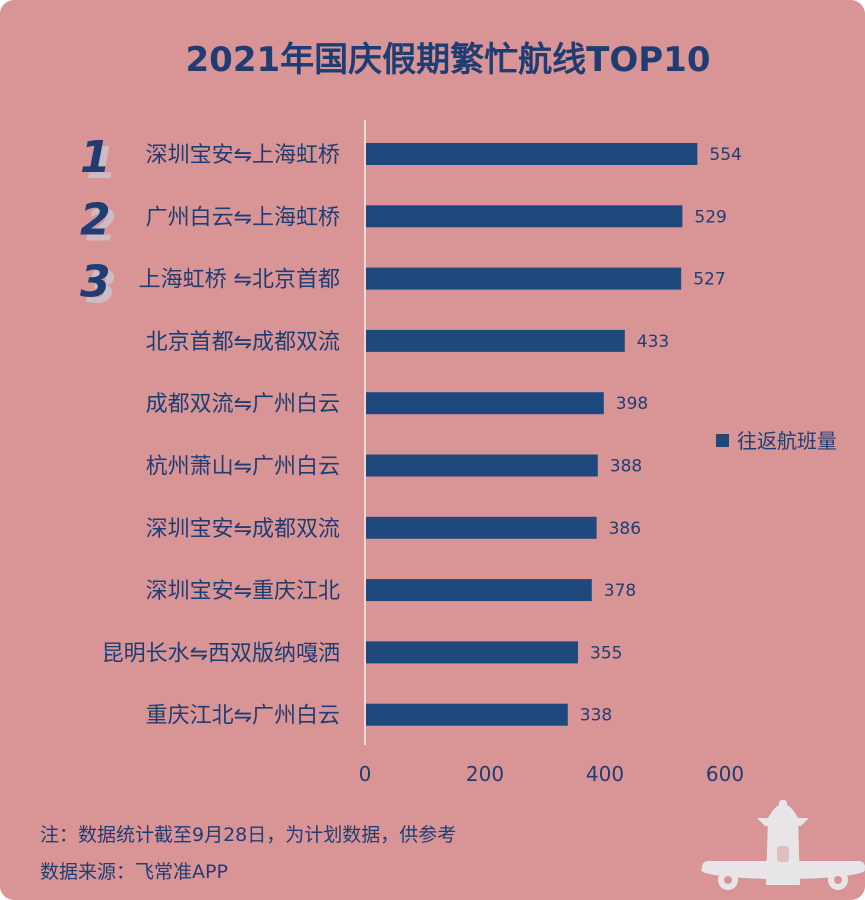  Describe the element at coordinates (95, 282) in the screenshot. I see `rank-badge: 3` at that location.